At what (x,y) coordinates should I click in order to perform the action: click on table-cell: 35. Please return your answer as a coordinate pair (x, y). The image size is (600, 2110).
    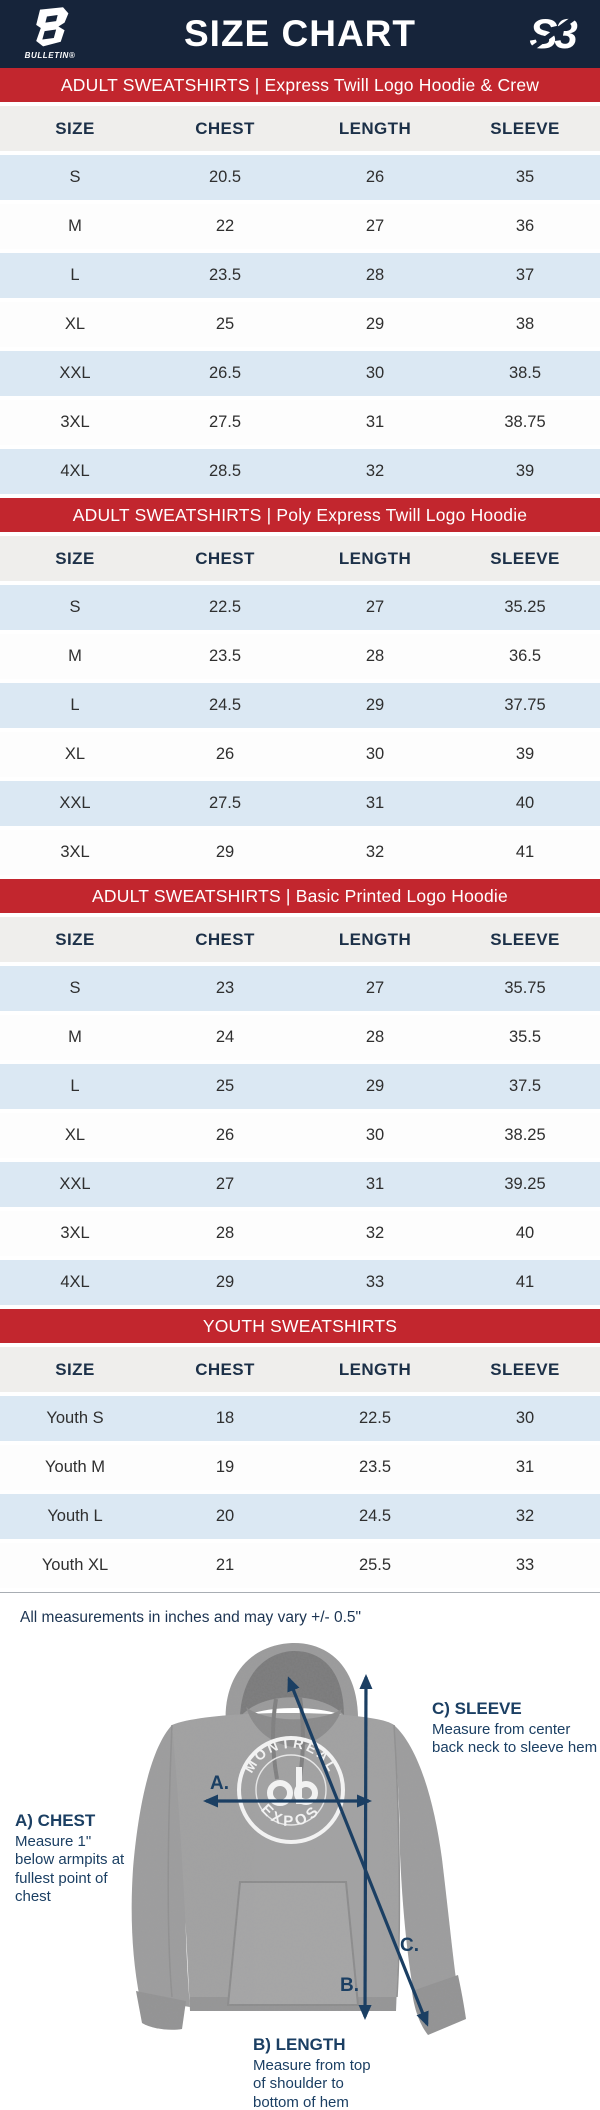
    Looking at the image, I should click on (525, 177).